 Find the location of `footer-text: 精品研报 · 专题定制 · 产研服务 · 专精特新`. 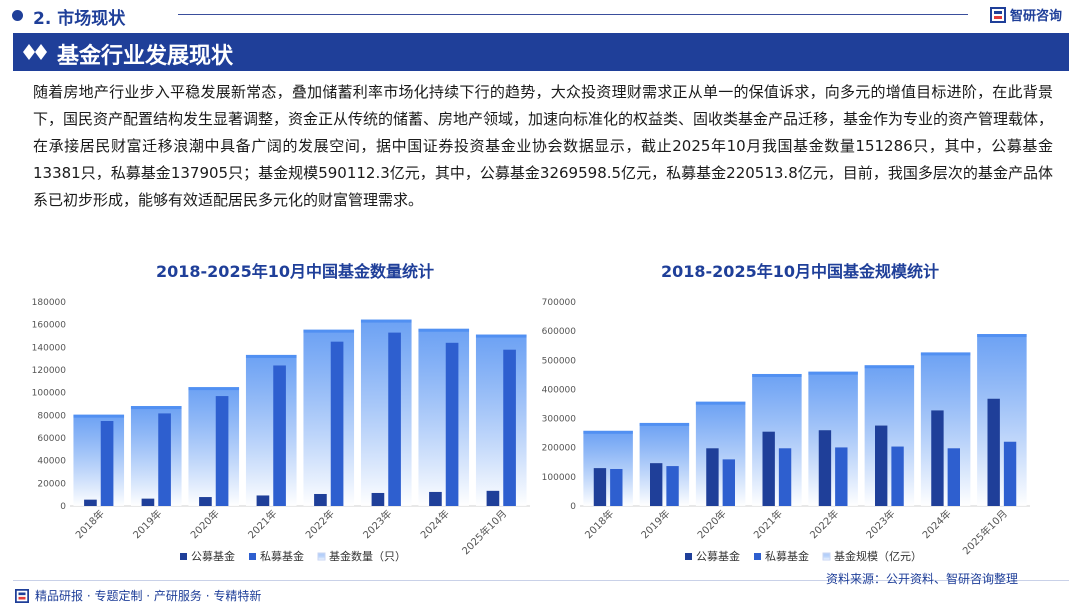

footer-text: 精品研报 · 专题定制 · 产研服务 · 专精特新 is located at coordinates (148, 596).